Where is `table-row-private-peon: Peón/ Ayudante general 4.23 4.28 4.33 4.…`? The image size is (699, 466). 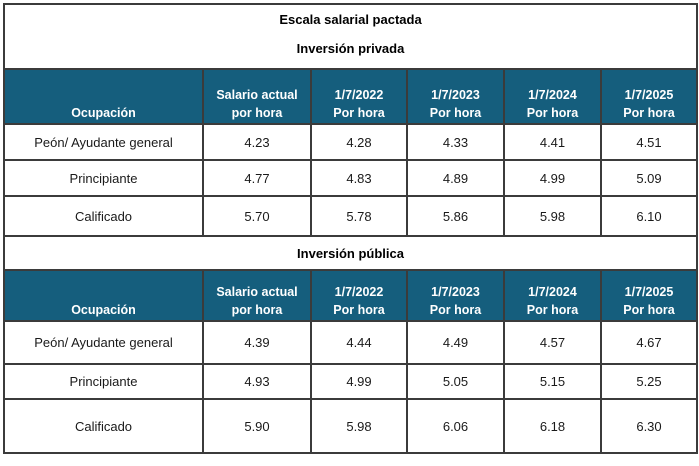
table-row-private-peon: Peón/ Ayudante general 4.23 4.28 4.33 4.… is located at coordinates (350, 142).